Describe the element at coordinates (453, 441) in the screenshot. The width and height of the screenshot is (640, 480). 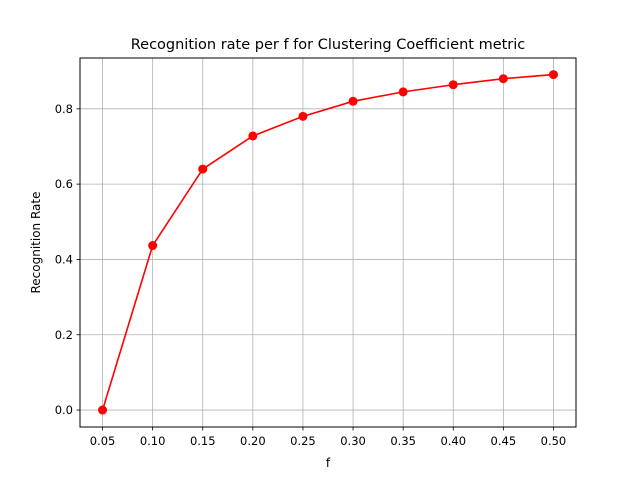
I see `x-tick-label: 0.40` at that location.